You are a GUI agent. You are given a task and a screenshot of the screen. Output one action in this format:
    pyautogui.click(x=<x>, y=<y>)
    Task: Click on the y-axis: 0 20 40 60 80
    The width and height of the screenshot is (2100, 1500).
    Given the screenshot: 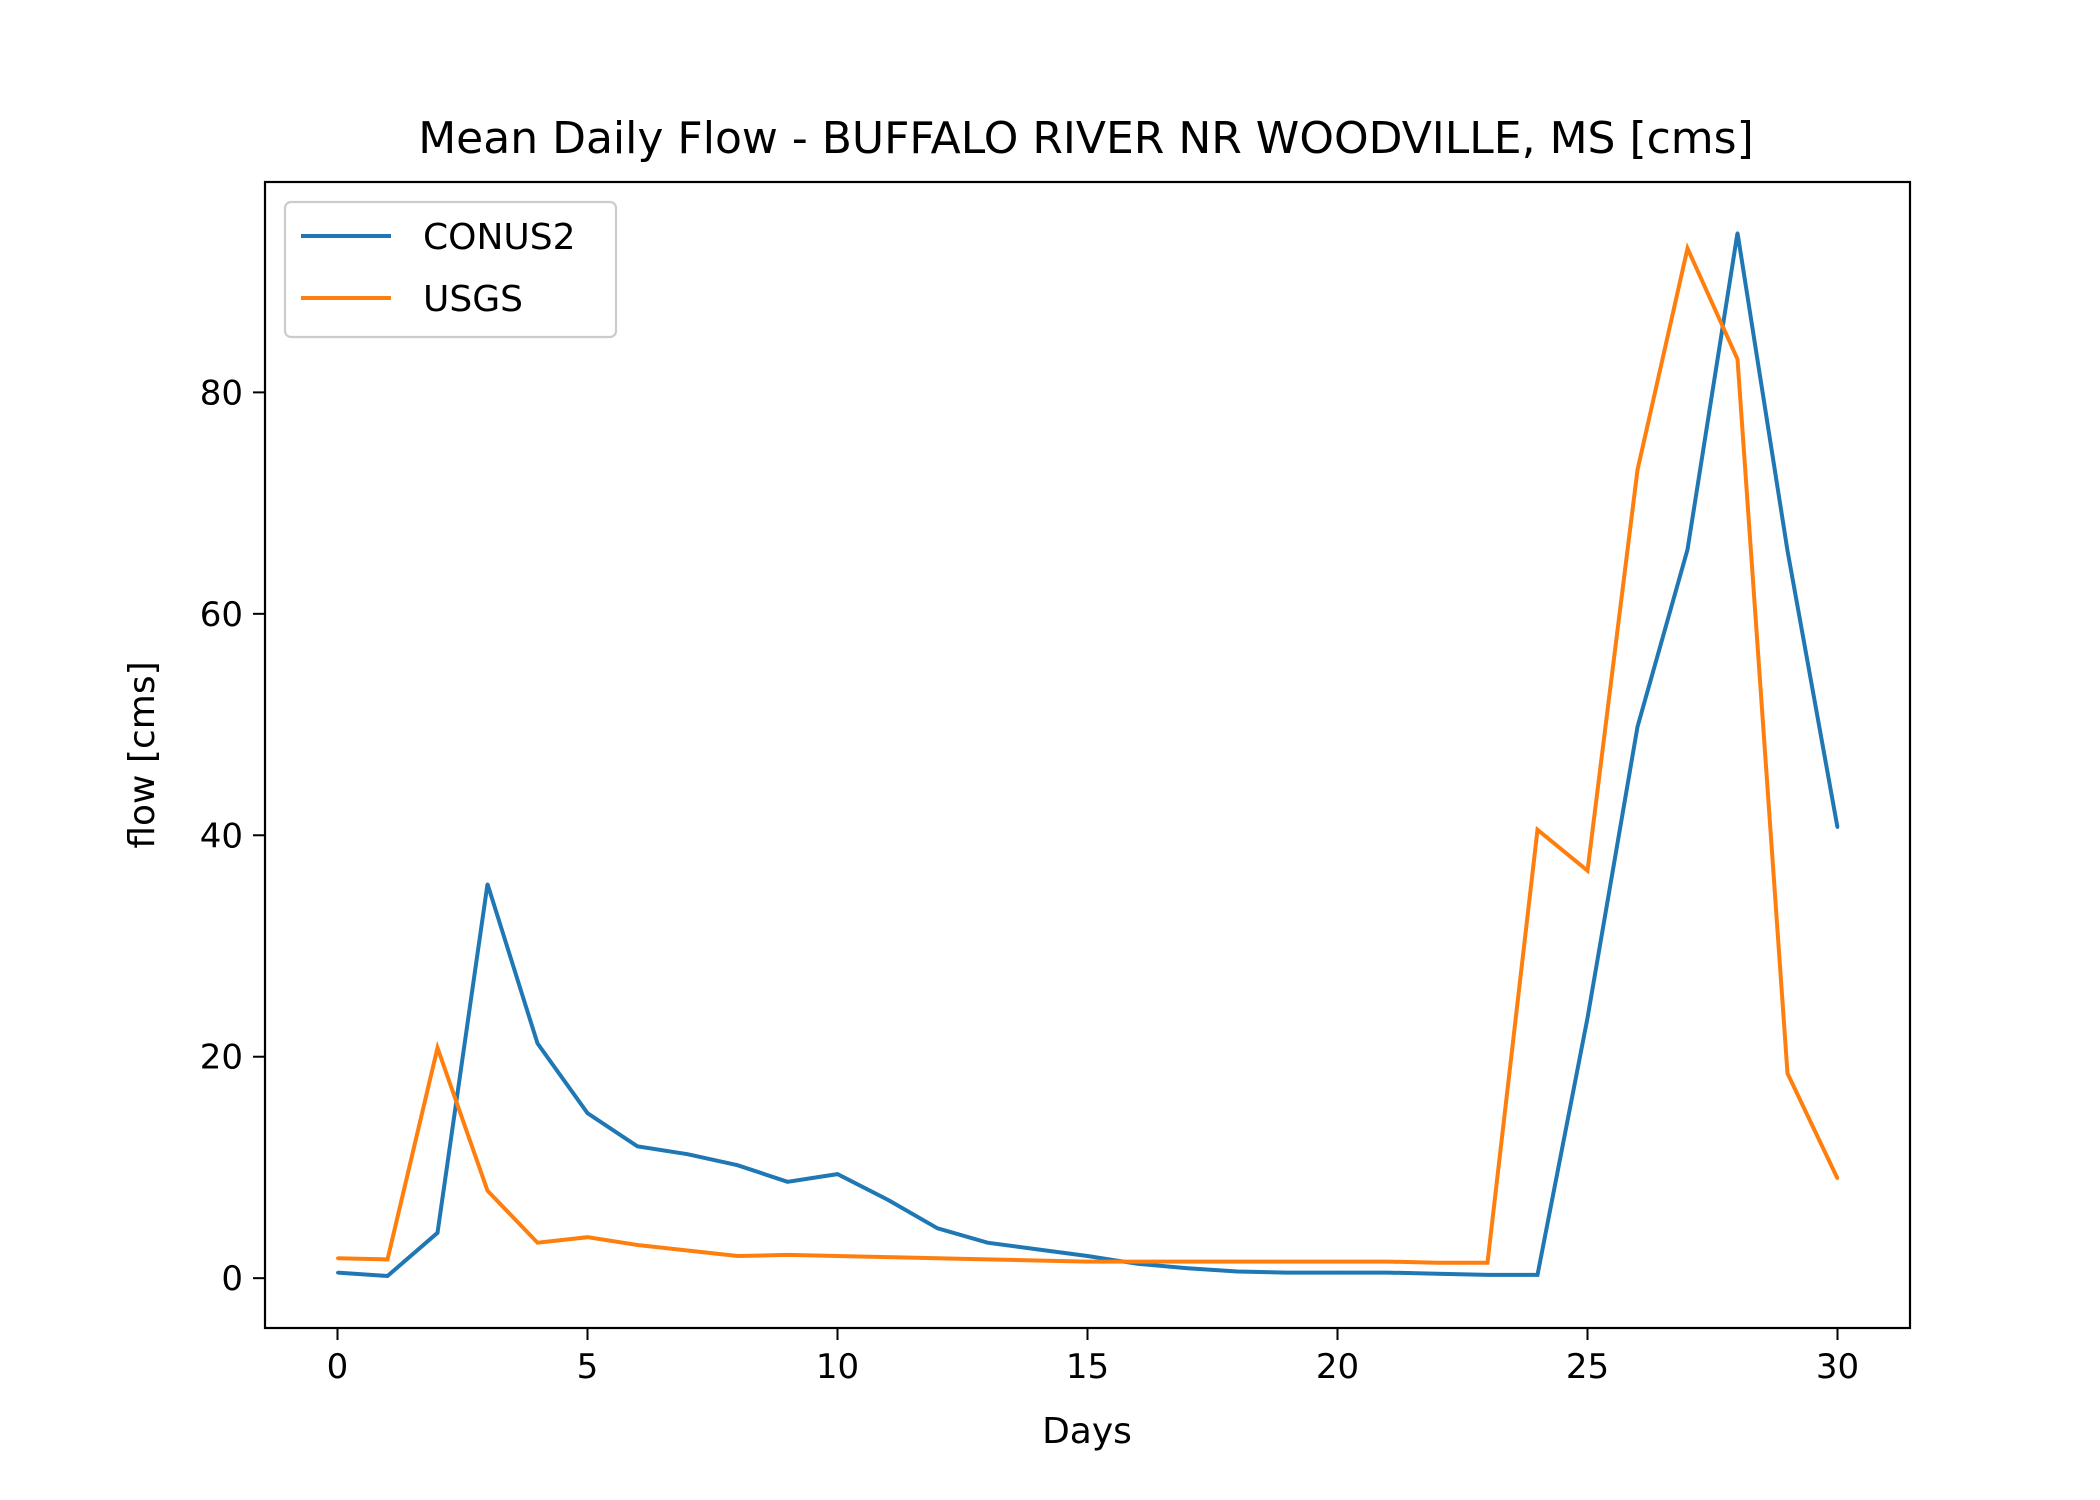 What is the action you would take?
    pyautogui.click(x=232, y=836)
    